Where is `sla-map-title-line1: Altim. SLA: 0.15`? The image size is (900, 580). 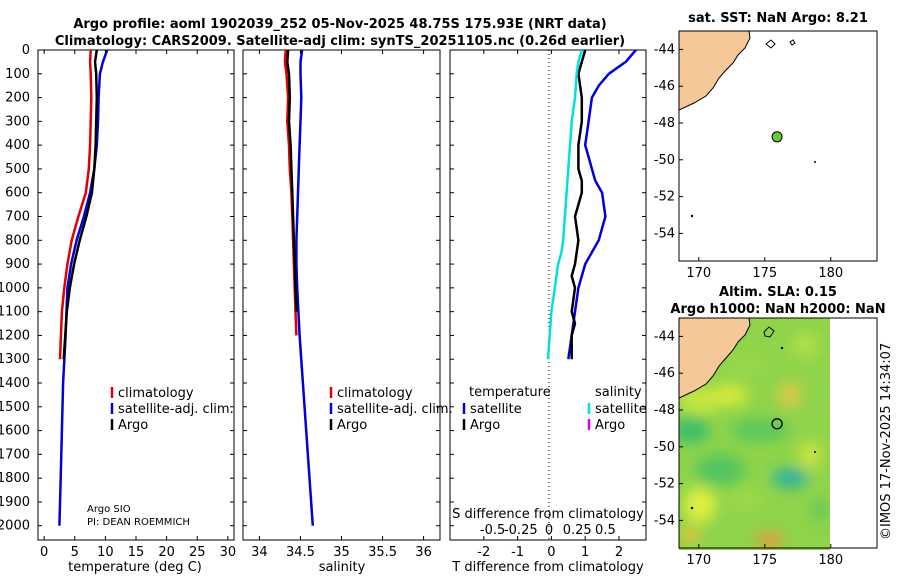 sla-map-title-line1: Altim. SLA: 0.15 is located at coordinates (778, 292).